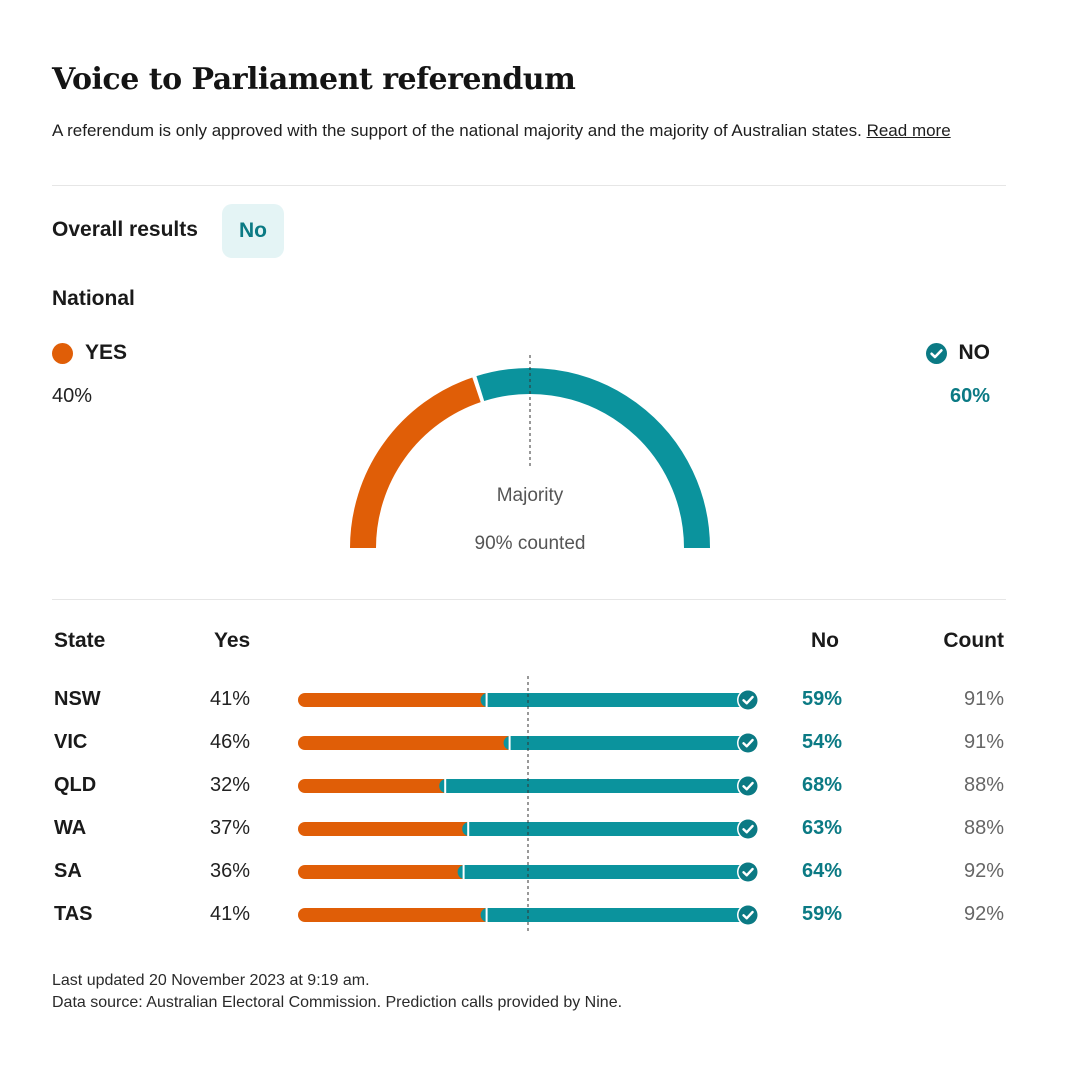 The image size is (1080, 1080). What do you see at coordinates (68, 871) in the screenshot?
I see `state-name: SA` at bounding box center [68, 871].